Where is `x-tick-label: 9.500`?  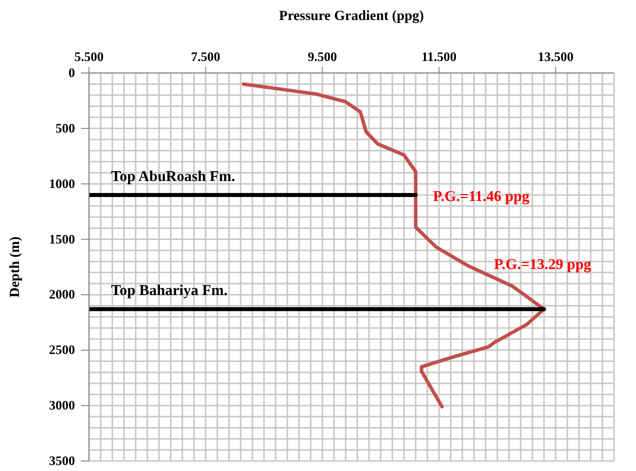
x-tick-label: 9.500 is located at coordinates (322, 56).